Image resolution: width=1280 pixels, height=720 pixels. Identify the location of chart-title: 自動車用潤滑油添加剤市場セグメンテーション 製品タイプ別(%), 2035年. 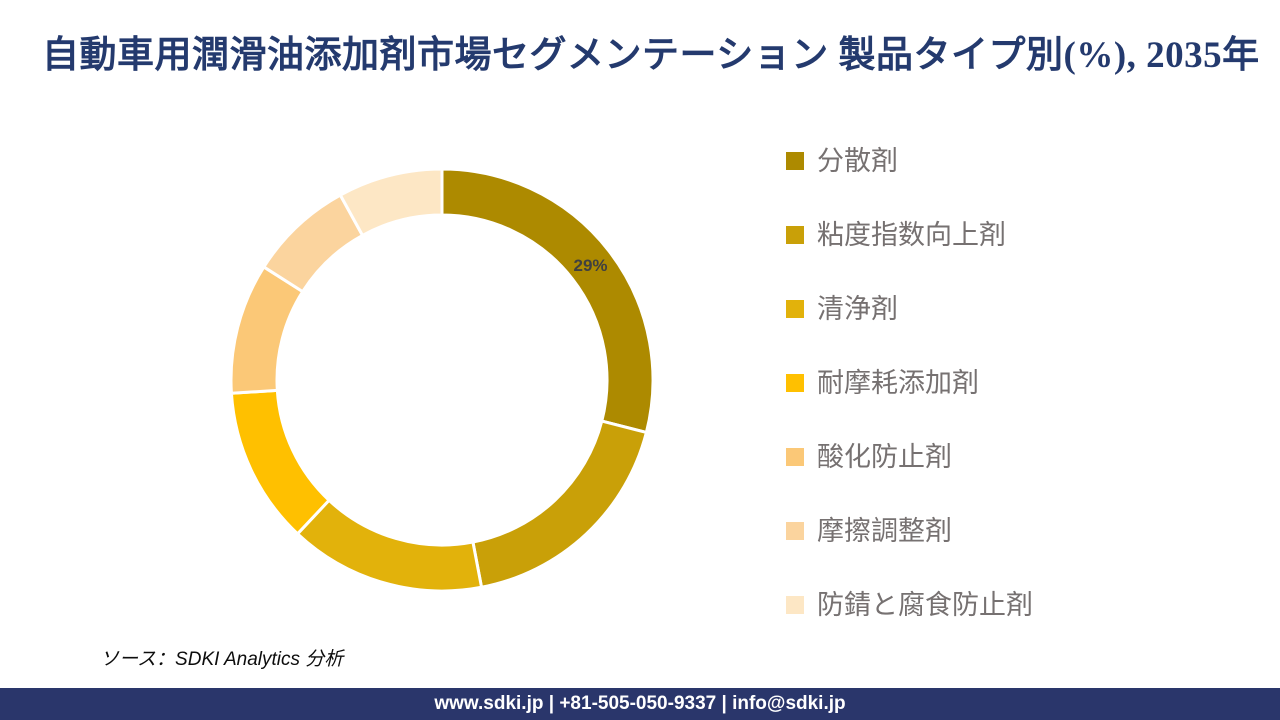
(651, 55).